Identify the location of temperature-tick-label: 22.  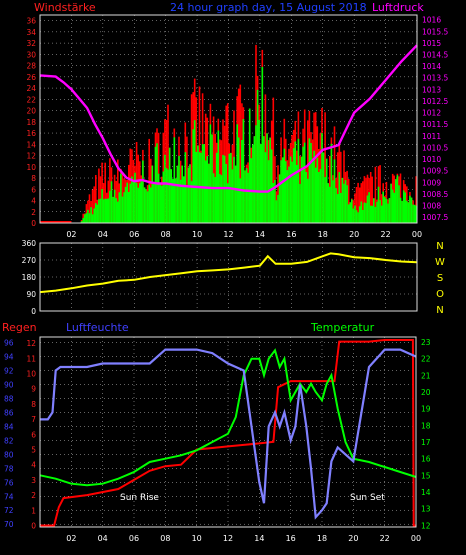
(426, 359).